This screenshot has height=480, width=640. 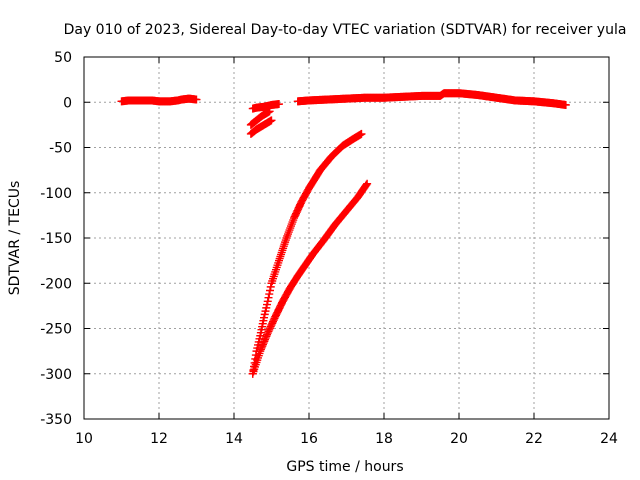 I want to click on y-tick-label: -300, so click(x=56, y=375).